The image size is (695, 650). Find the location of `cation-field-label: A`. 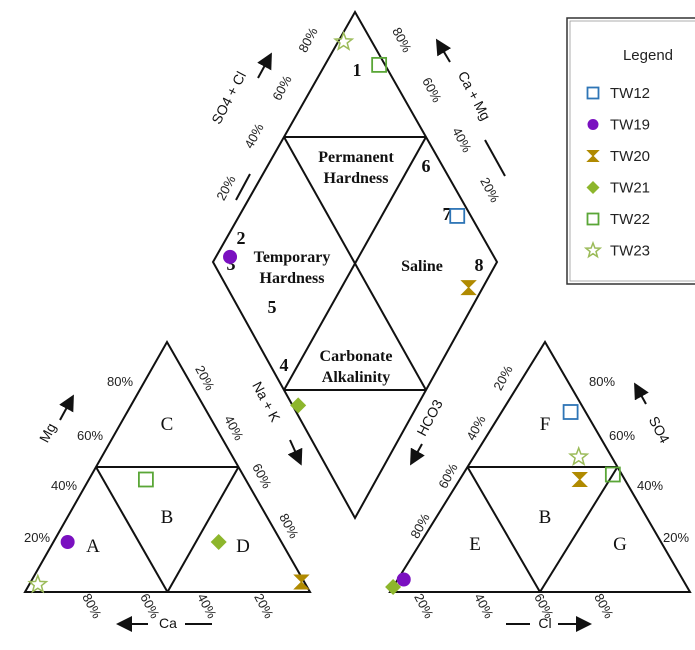

cation-field-label: A is located at coordinates (93, 546).